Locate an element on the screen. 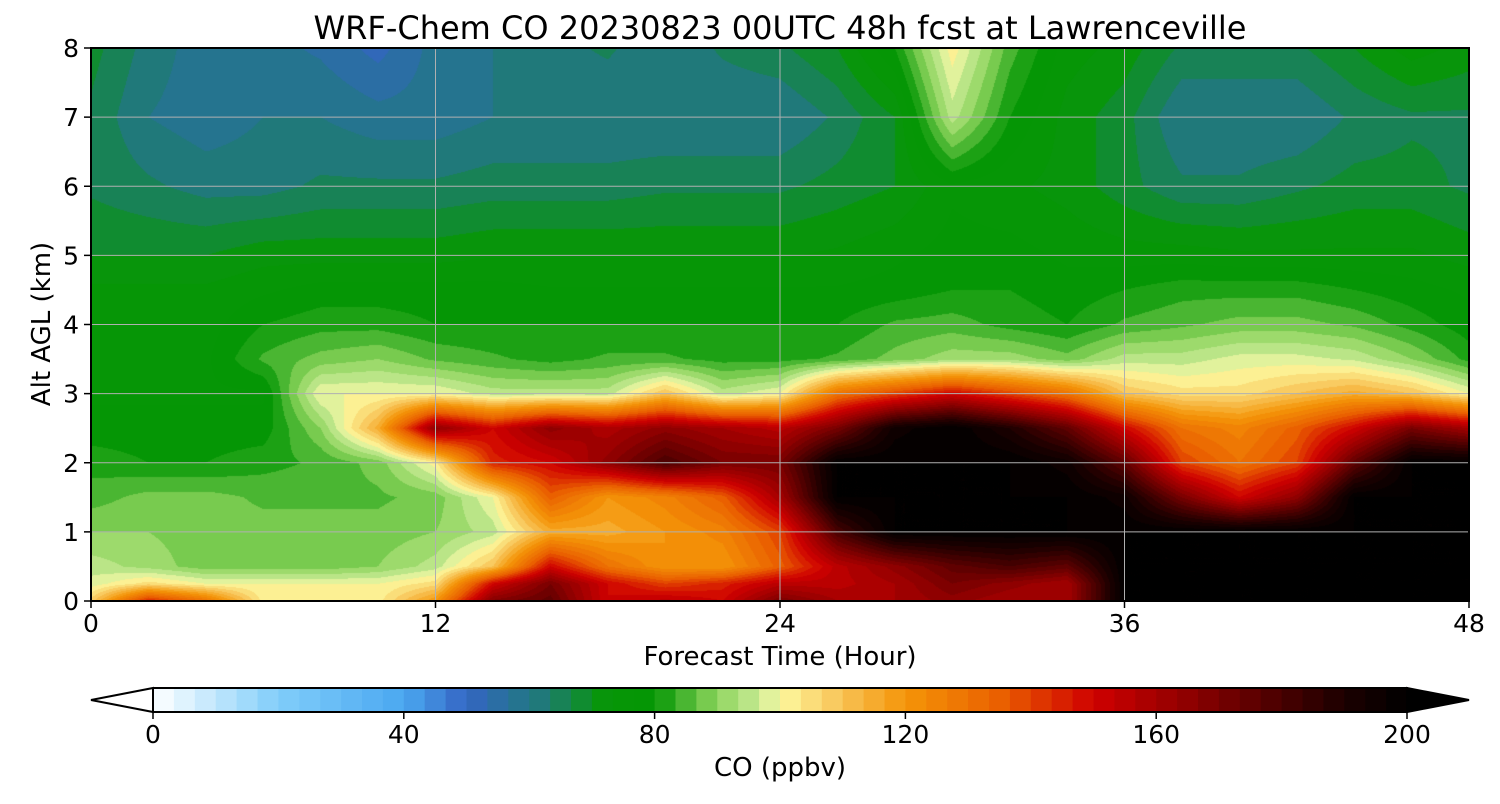 This screenshot has width=1500, height=804. y-tick-label: 8 is located at coordinates (71, 48).